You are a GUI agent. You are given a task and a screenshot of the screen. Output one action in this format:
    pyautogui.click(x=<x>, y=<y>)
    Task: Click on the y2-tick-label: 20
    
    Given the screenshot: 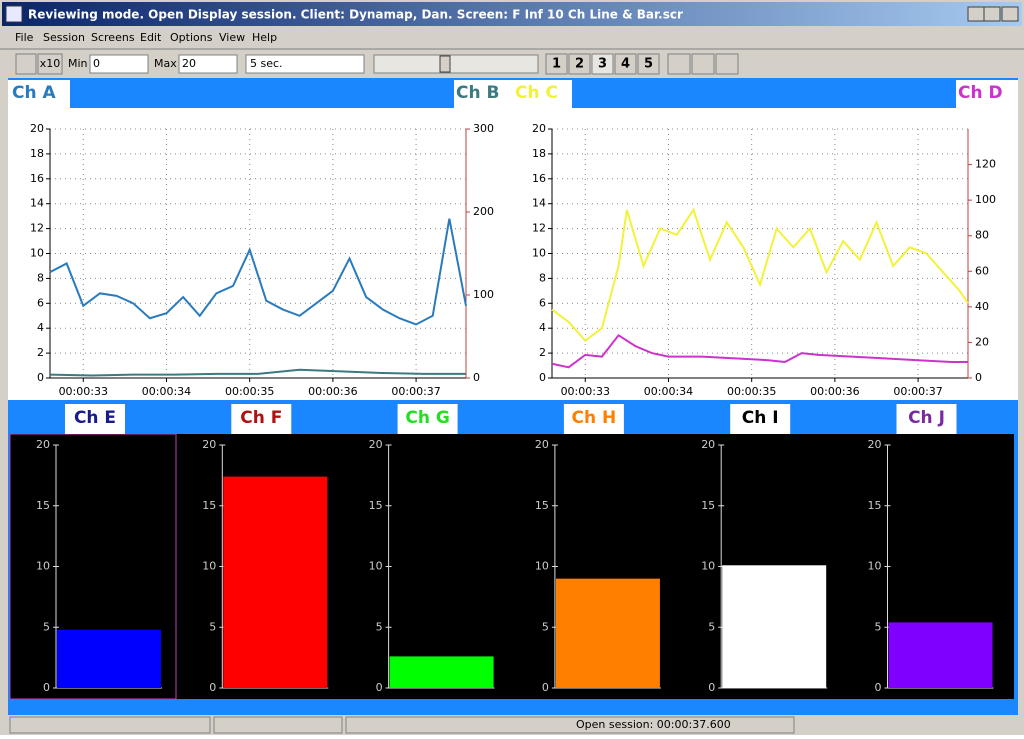 What is the action you would take?
    pyautogui.click(x=982, y=341)
    